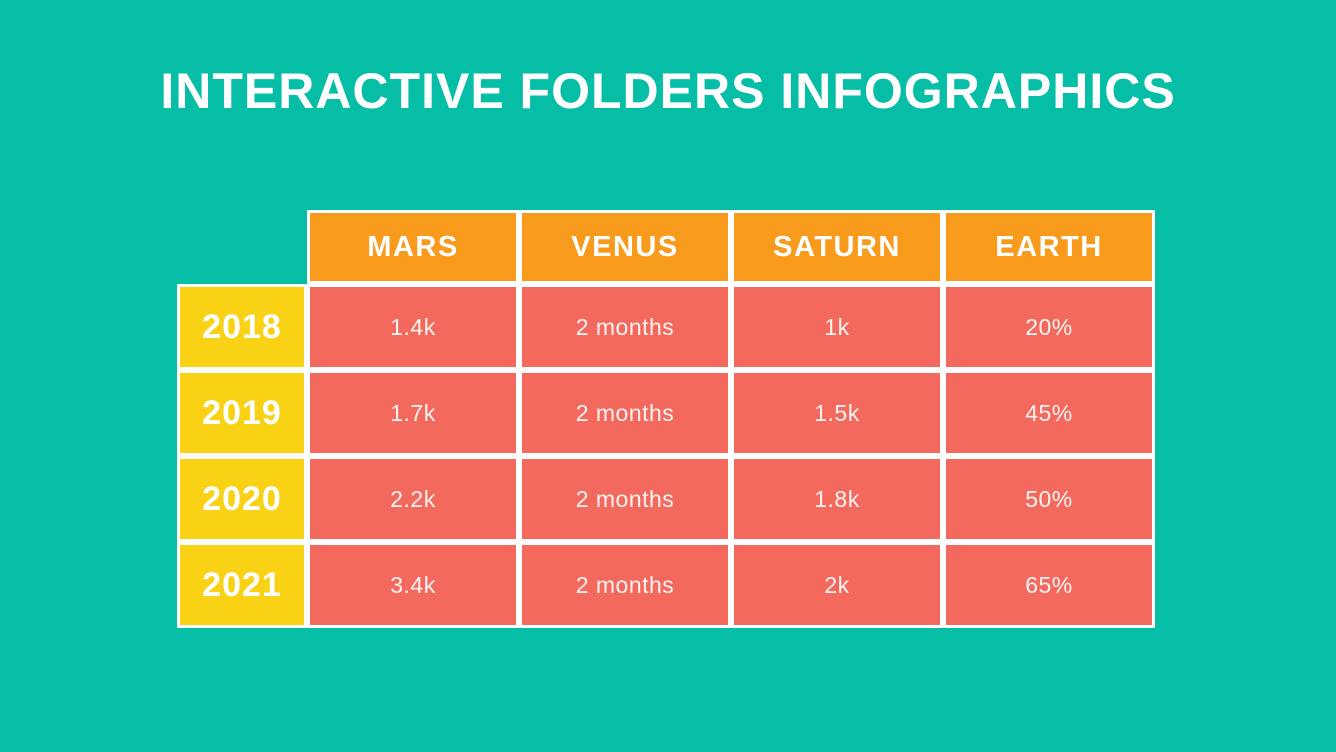 The image size is (1336, 752). Describe the element at coordinates (242, 247) in the screenshot. I see `table-corner-spacer` at that location.